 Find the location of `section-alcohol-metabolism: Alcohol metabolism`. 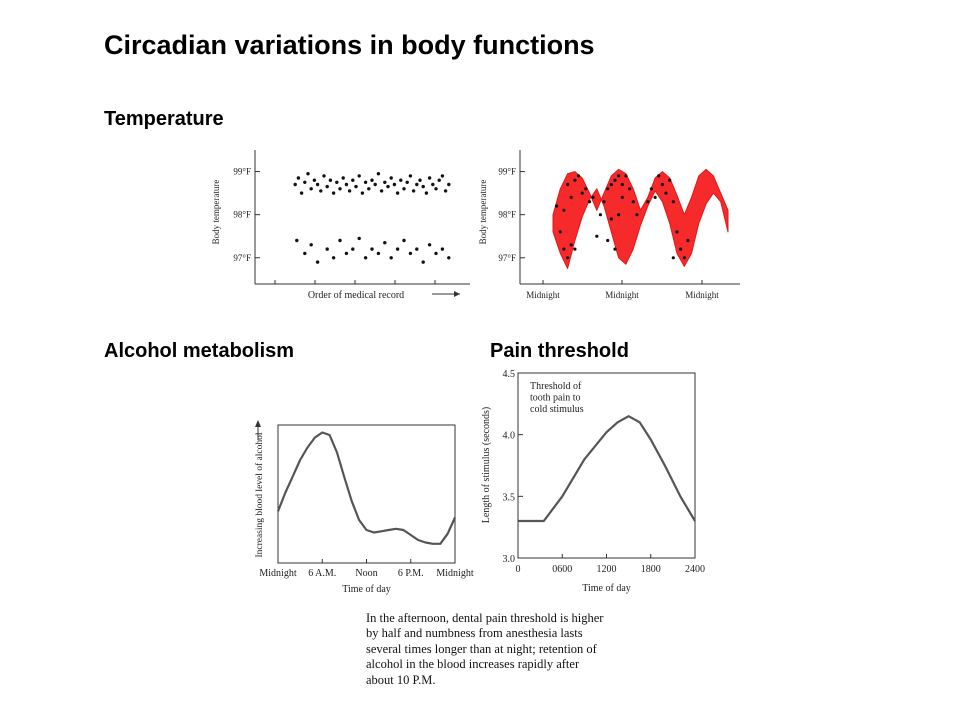

section-alcohol-metabolism: Alcohol metabolism is located at coordinates (199, 351).